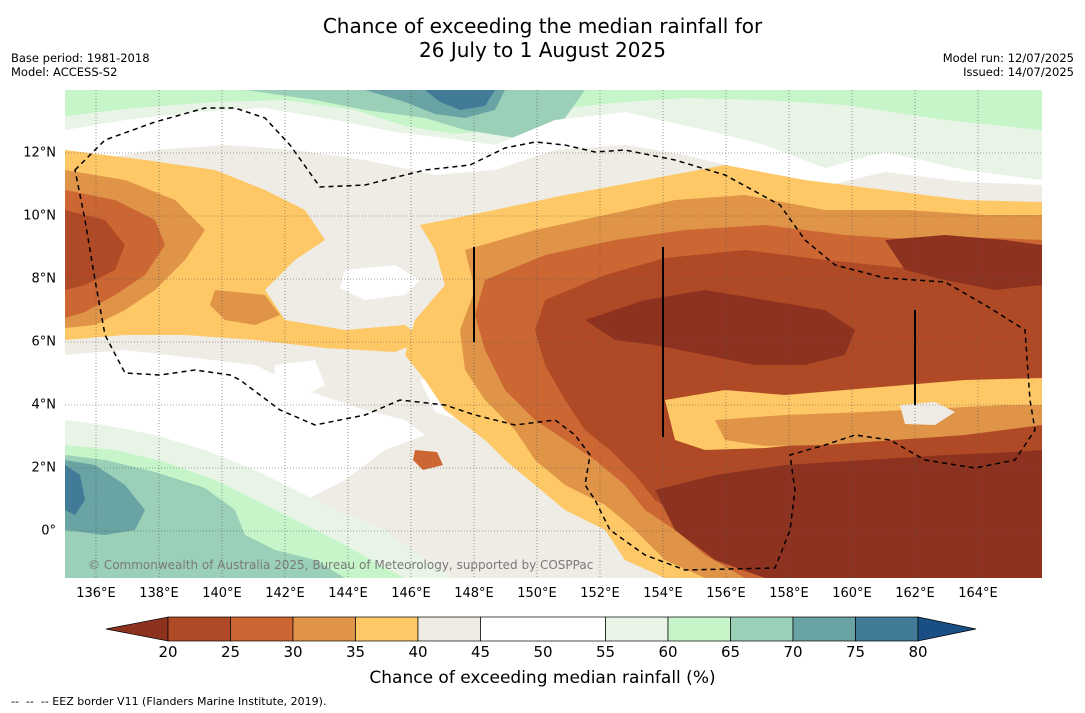 Image resolution: width=1085 pixels, height=713 pixels. Describe the element at coordinates (80, 58) in the screenshot. I see `base-period-text: Base period: 1981-2018` at that location.